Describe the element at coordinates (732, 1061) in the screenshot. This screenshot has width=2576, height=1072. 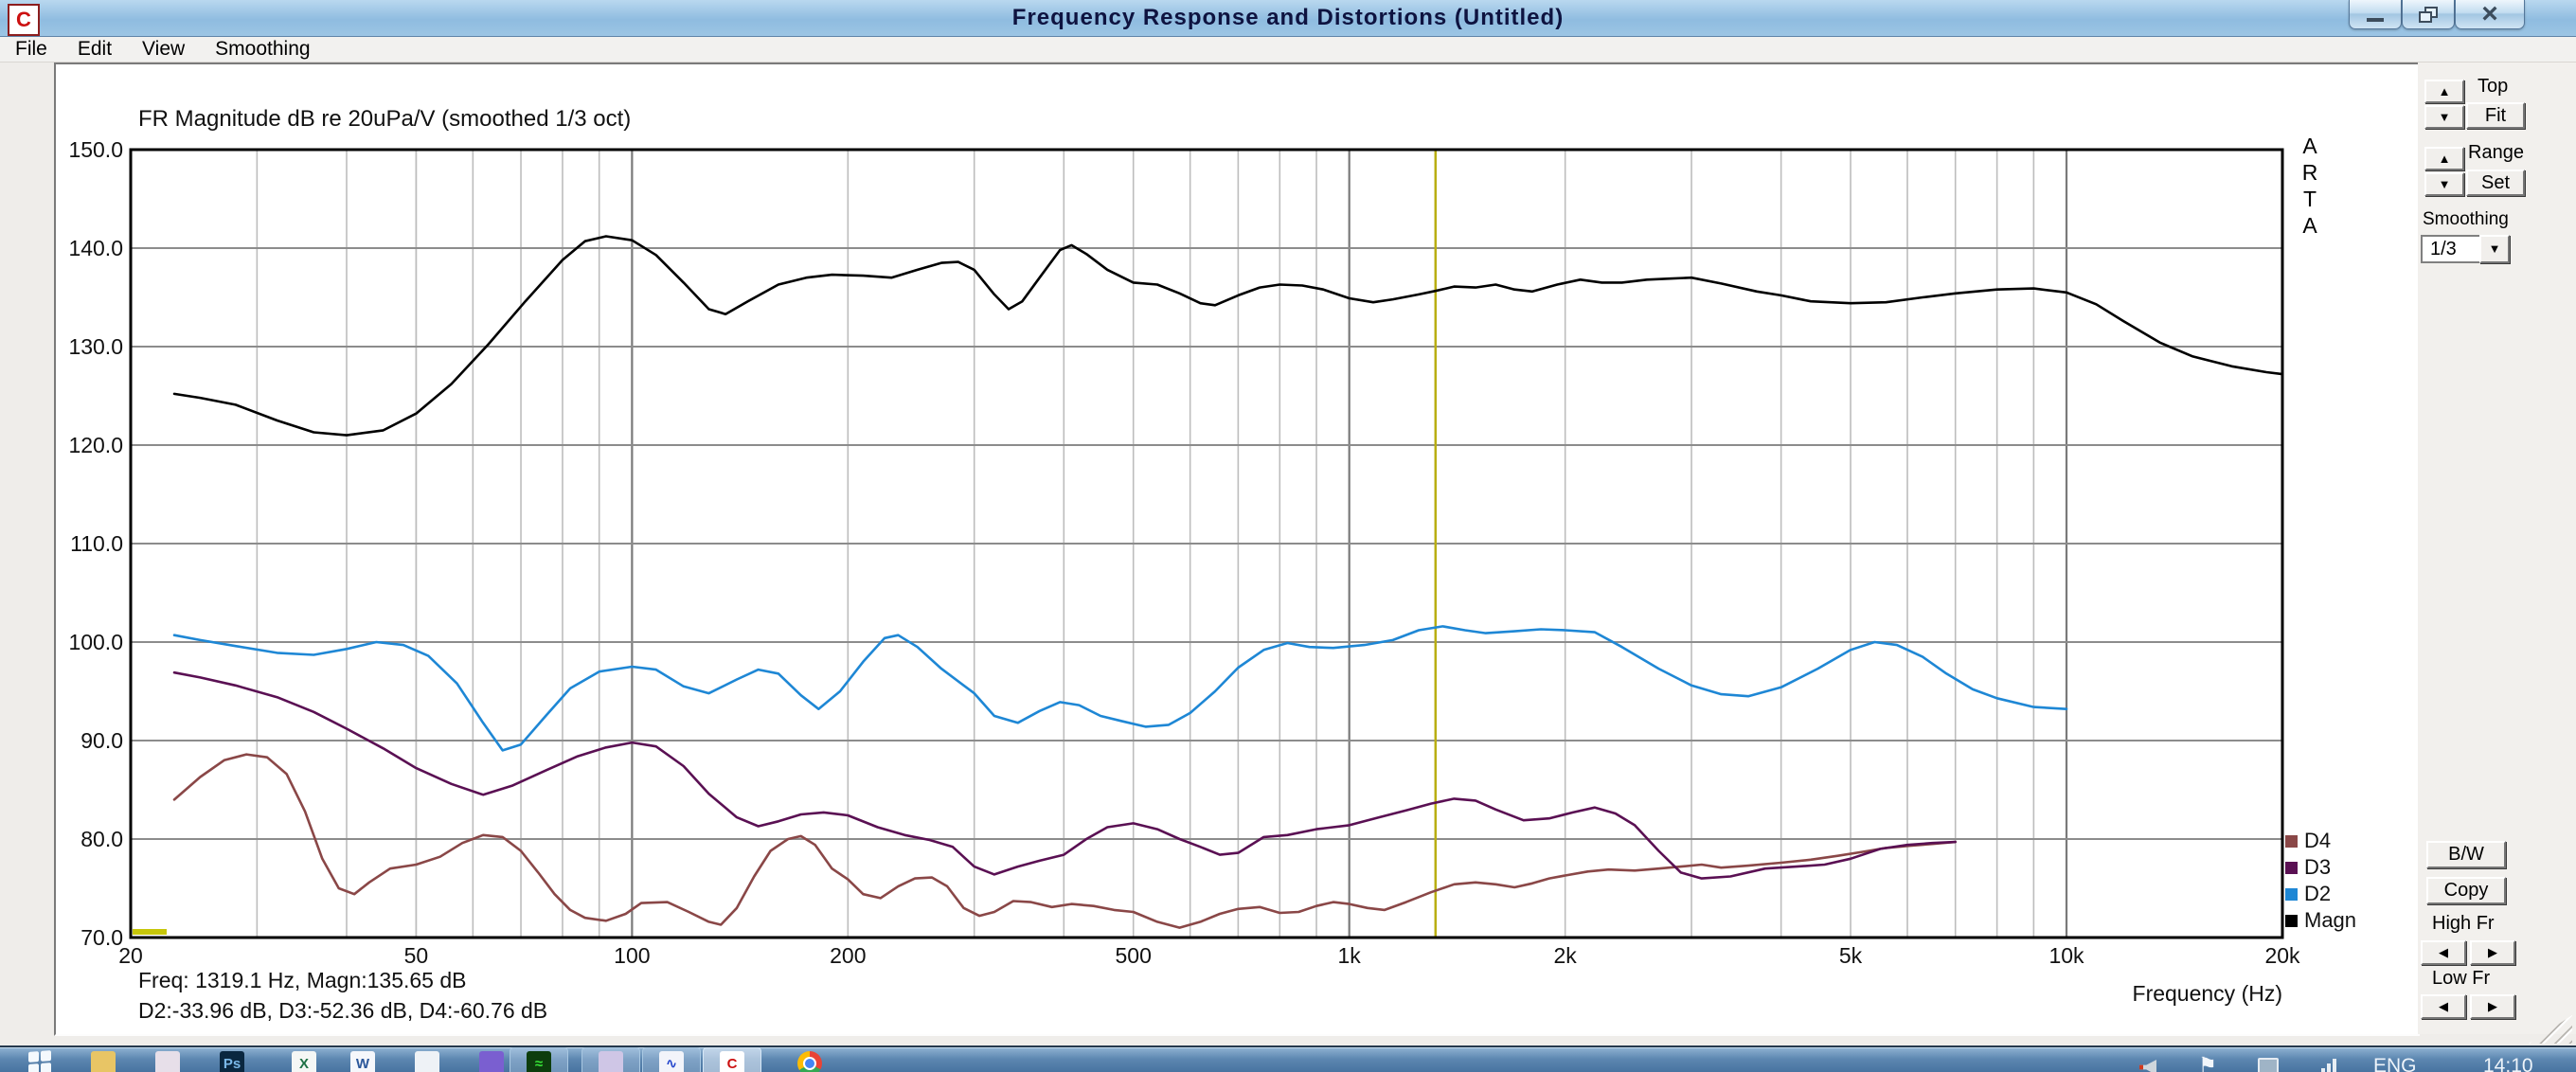
I see `taskbar-icon-arta: C` at that location.